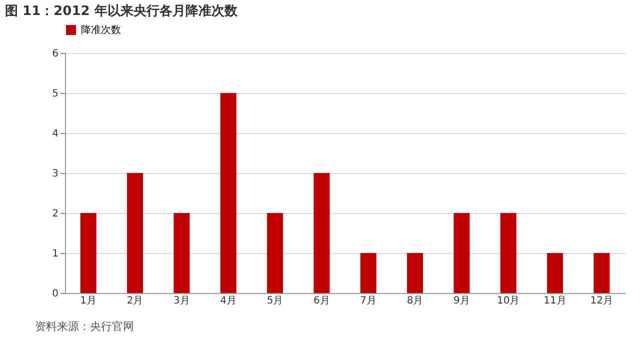 The height and width of the screenshot is (349, 640). Describe the element at coordinates (555, 301) in the screenshot. I see `x-tick-label: 11月` at that location.